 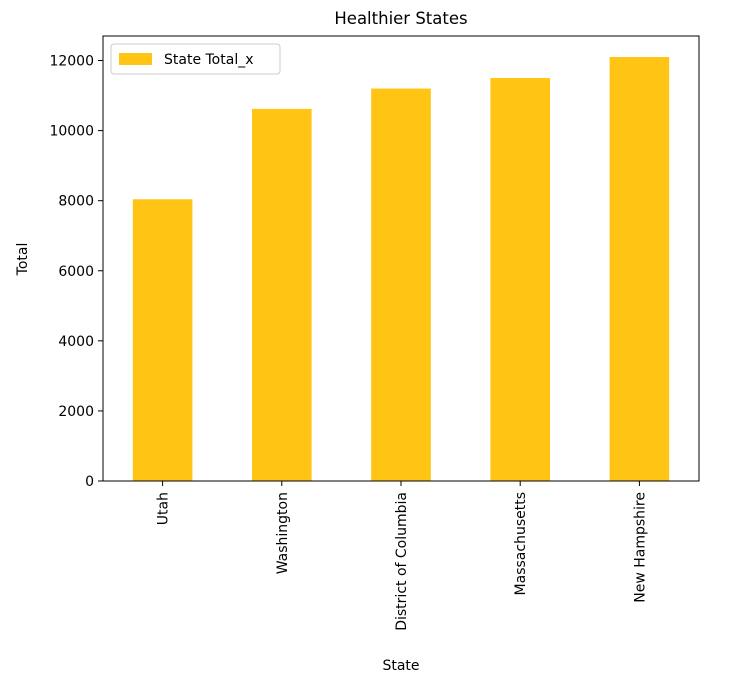 I want to click on x-tick-label: Utah, so click(x=164, y=508).